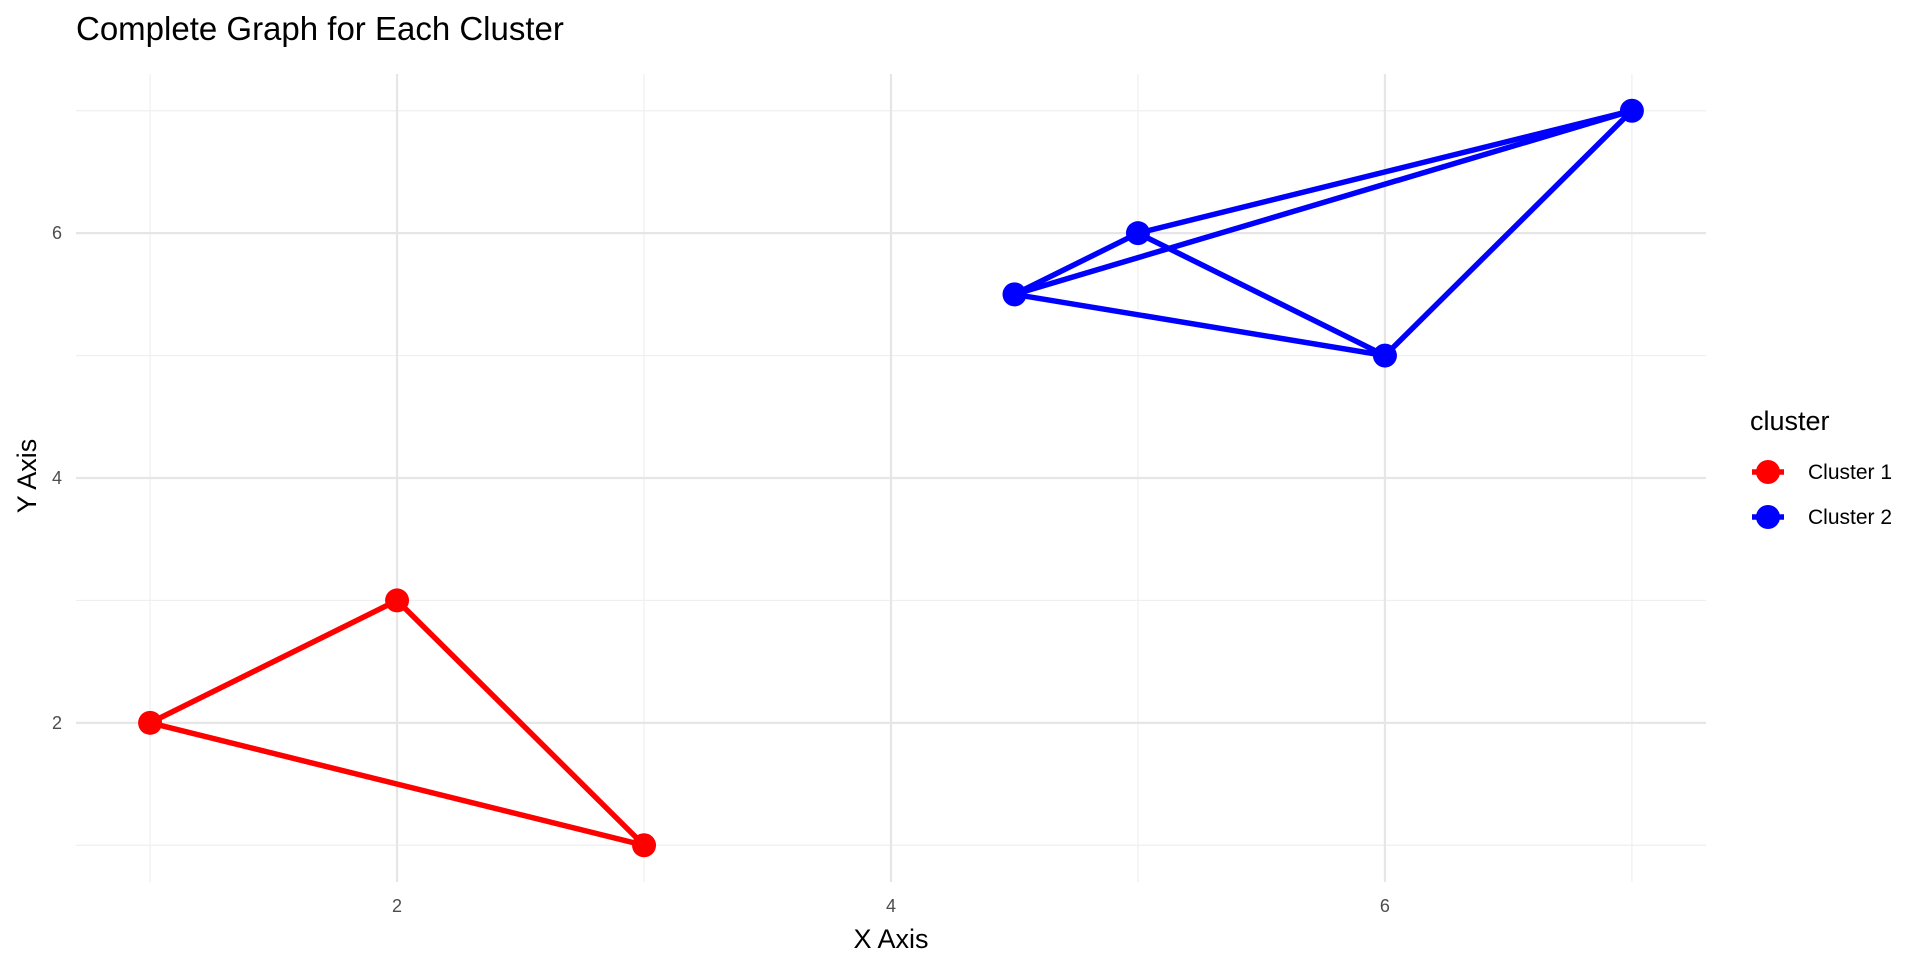 This screenshot has height=960, width=1920. What do you see at coordinates (57, 233) in the screenshot?
I see `y-tick-label: 6` at bounding box center [57, 233].